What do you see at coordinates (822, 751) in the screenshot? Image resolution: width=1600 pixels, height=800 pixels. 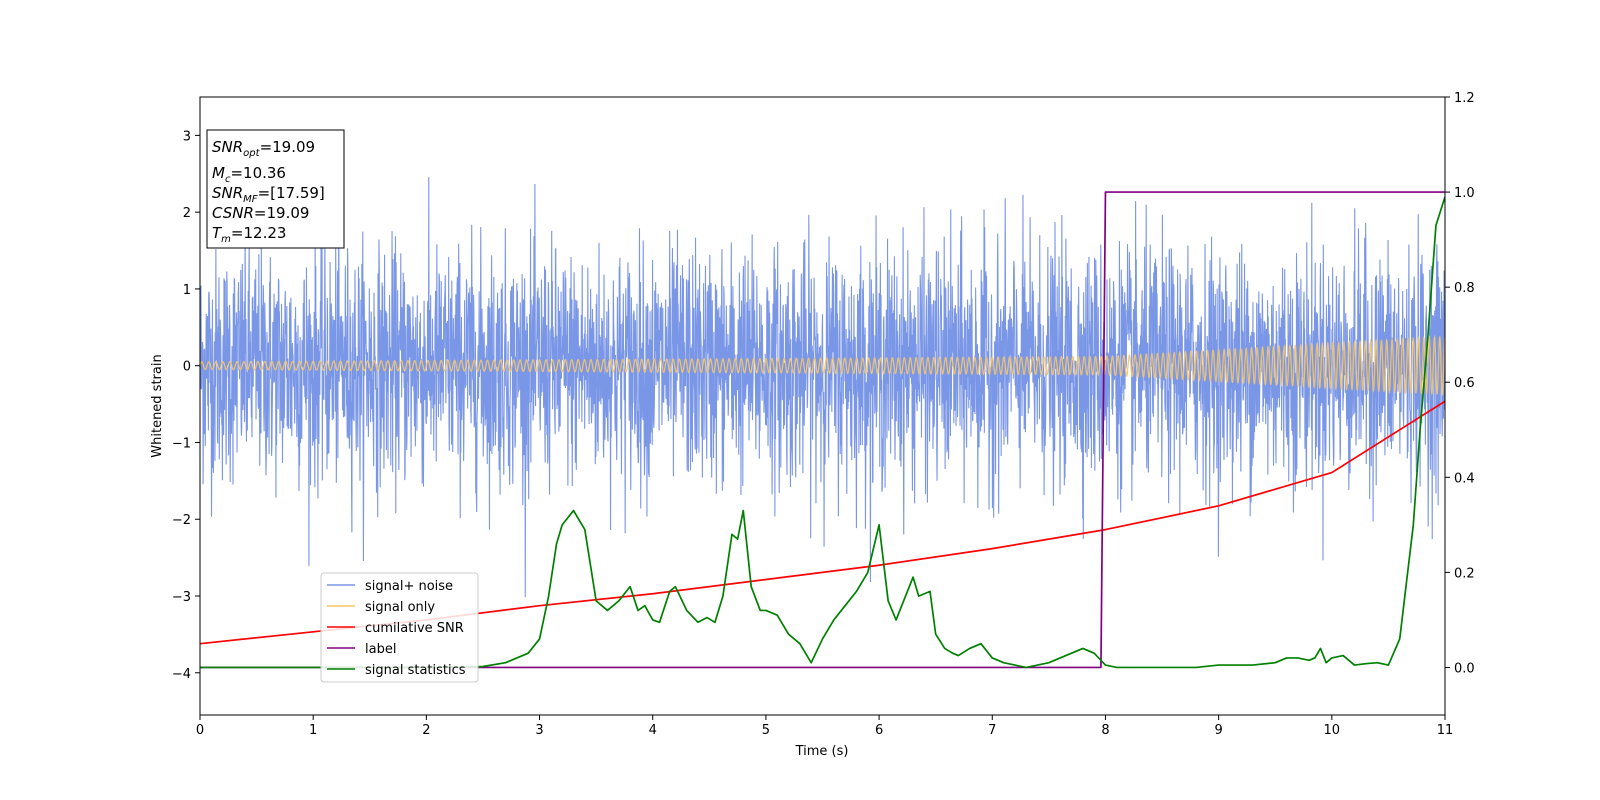 I see `x-axis-label: Time (s)` at bounding box center [822, 751].